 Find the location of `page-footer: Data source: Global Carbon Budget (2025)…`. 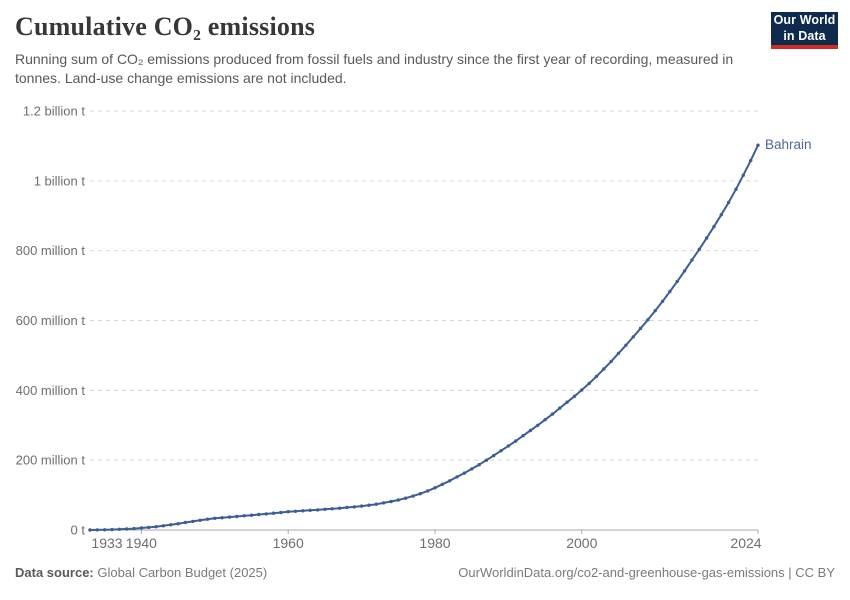

page-footer: Data source: Global Carbon Budget (2025)… is located at coordinates (425, 572).